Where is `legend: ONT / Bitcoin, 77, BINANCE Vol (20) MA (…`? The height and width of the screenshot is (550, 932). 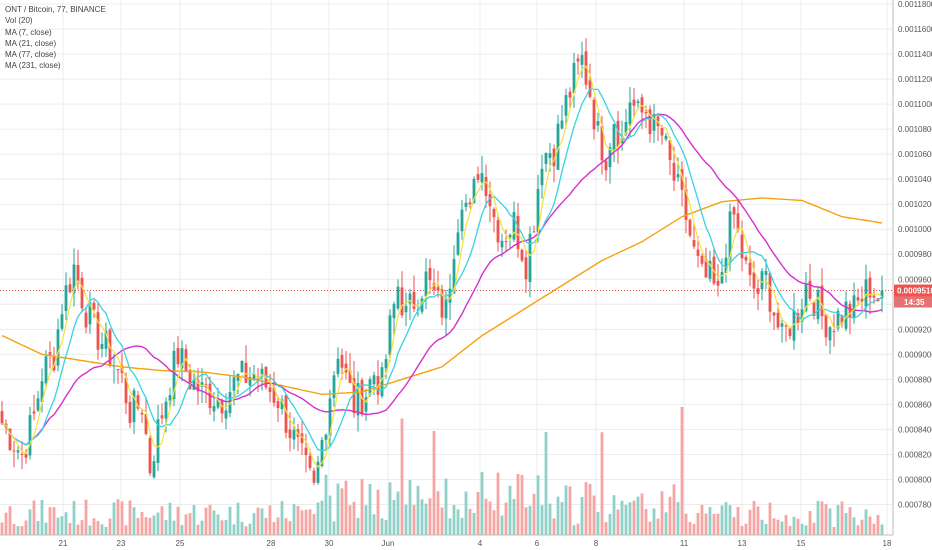
legend: ONT / Bitcoin, 77, BINANCE Vol (20) MA (… is located at coordinates (55, 38).